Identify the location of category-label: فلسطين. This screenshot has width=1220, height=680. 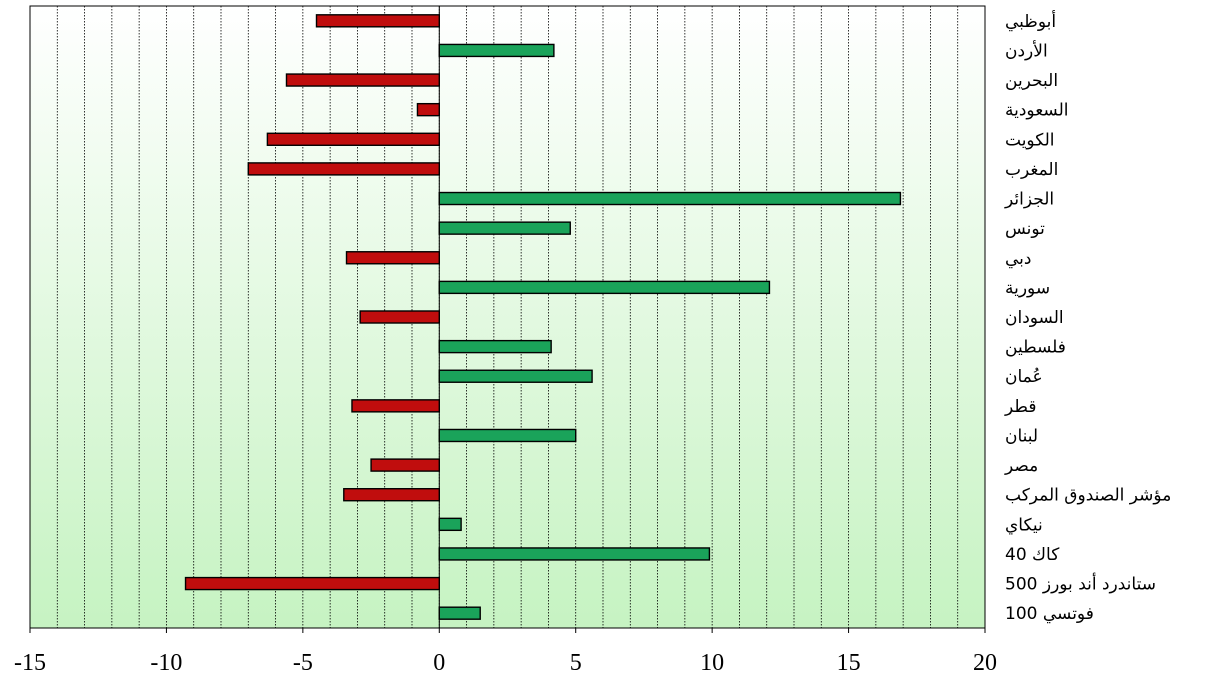
(1035, 348).